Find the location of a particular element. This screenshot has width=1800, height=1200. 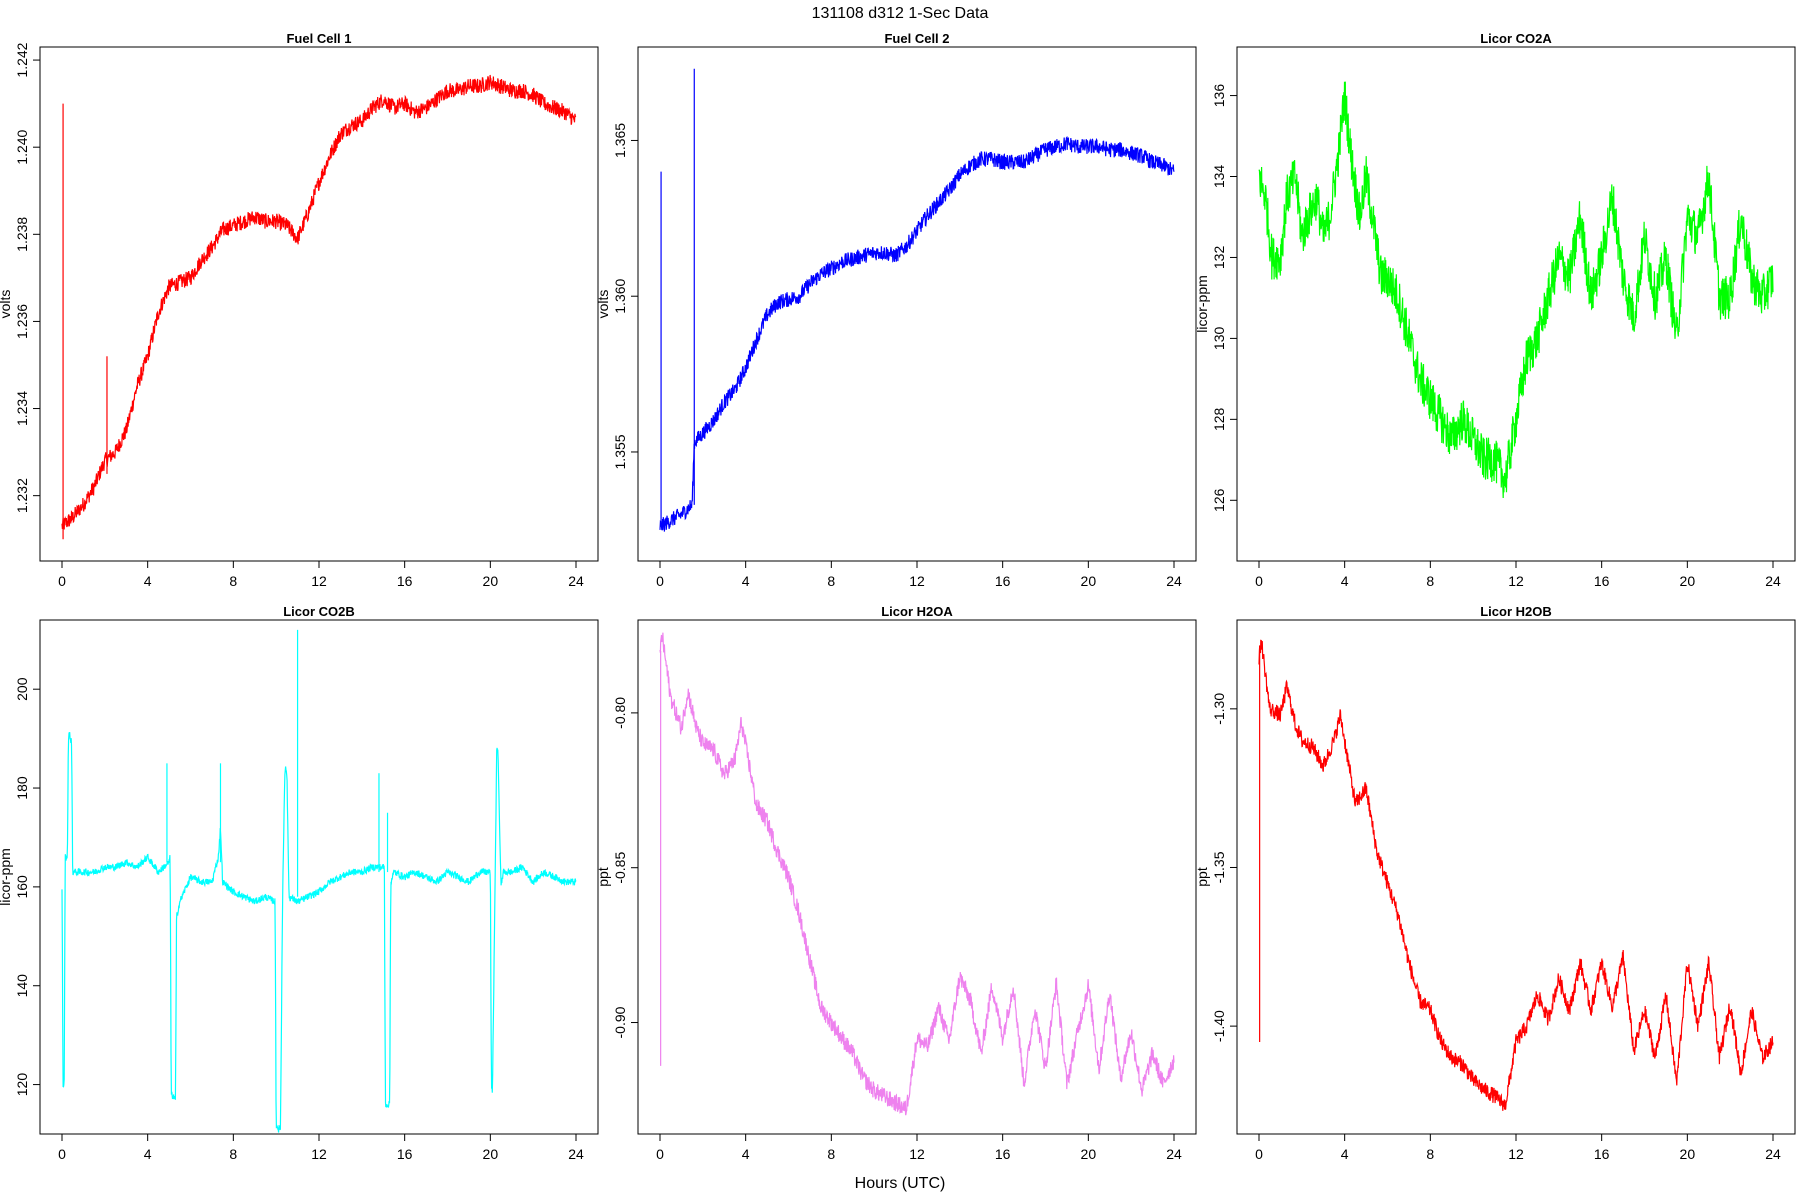

panel-title: Licor CO2B is located at coordinates (319, 611).